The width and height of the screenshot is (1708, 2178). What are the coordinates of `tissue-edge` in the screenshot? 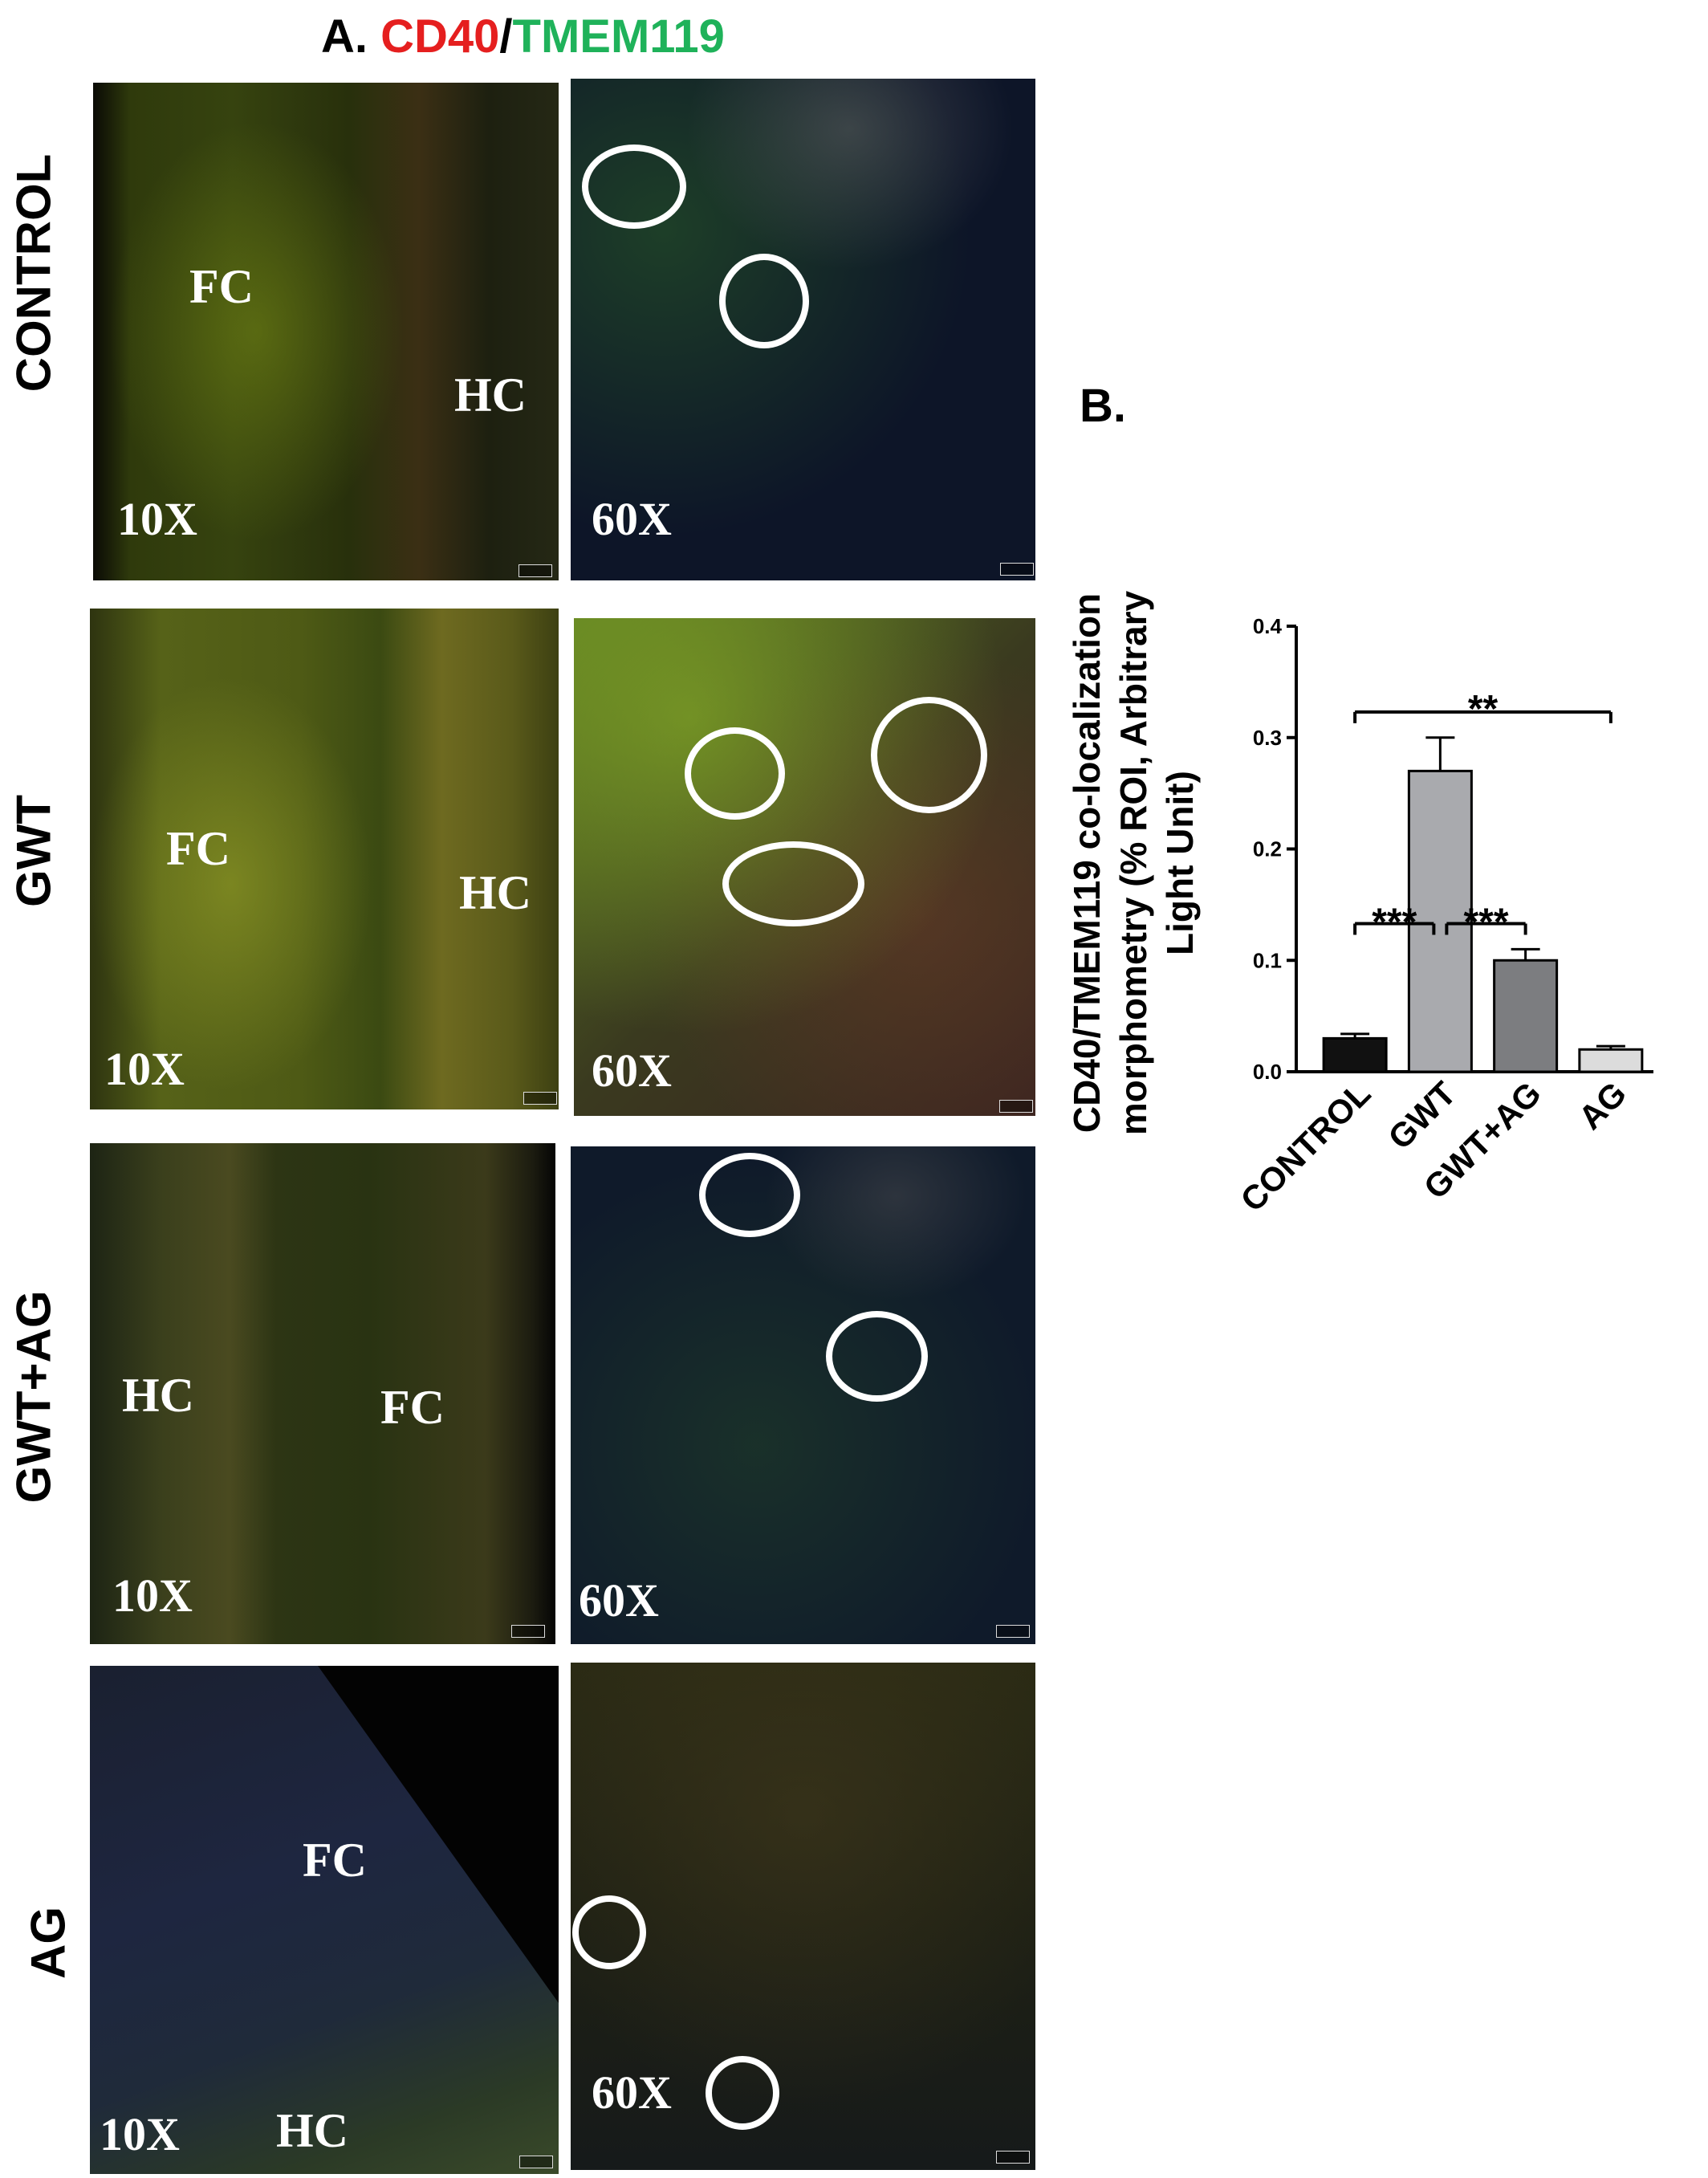 It's located at (438, 1834).